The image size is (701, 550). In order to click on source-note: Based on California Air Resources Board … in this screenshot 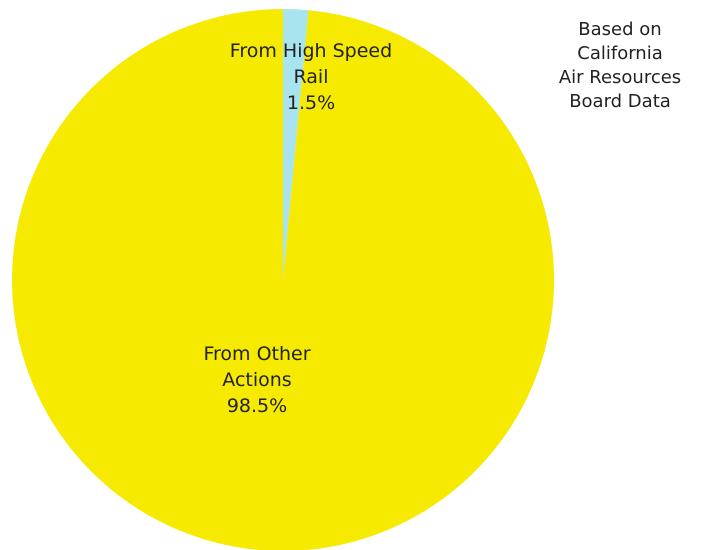, I will do `click(620, 66)`.